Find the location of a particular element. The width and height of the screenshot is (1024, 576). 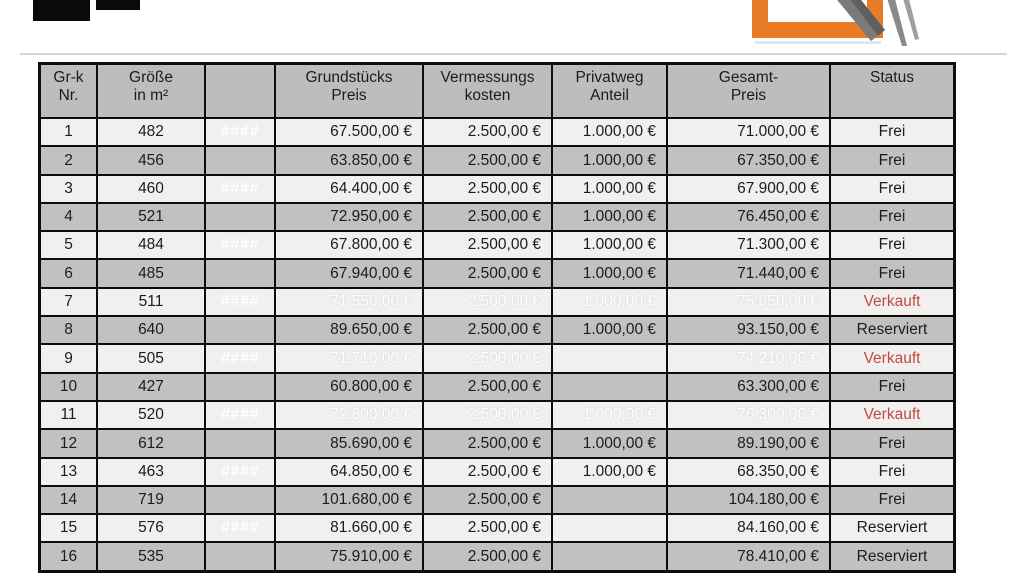

cell-plot-number: 1 is located at coordinates (68, 132).